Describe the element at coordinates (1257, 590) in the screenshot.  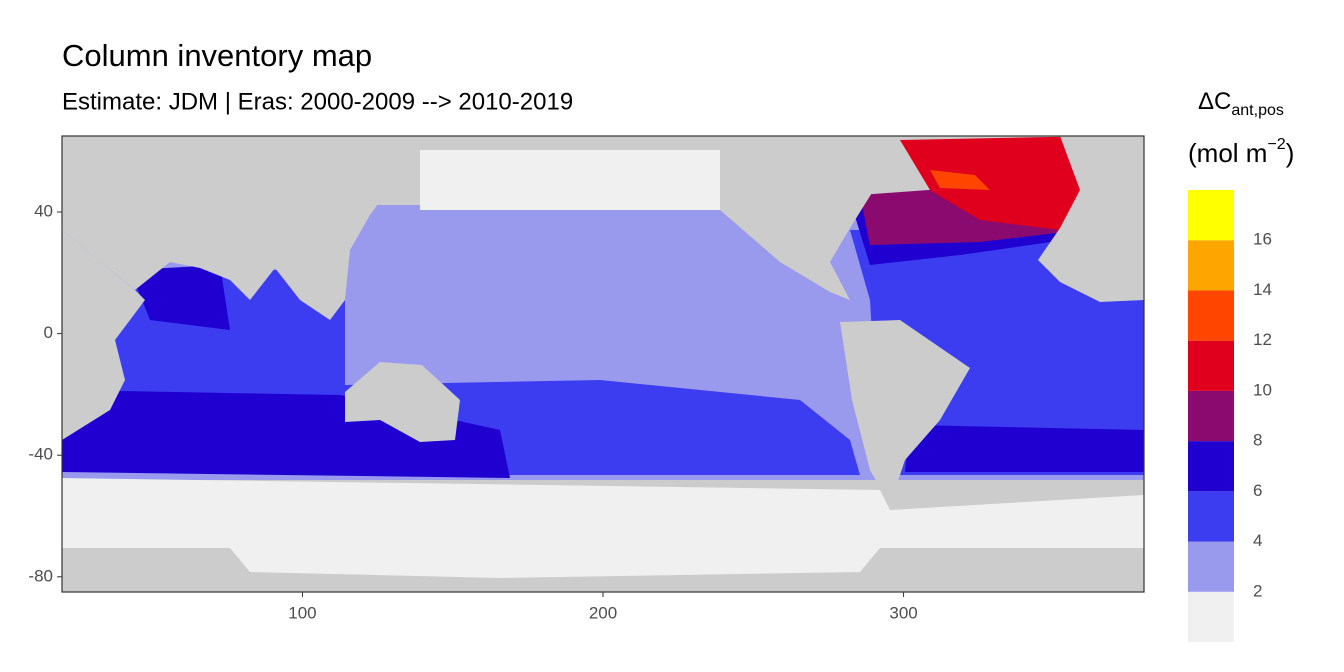
I see `legend-label: 2` at that location.